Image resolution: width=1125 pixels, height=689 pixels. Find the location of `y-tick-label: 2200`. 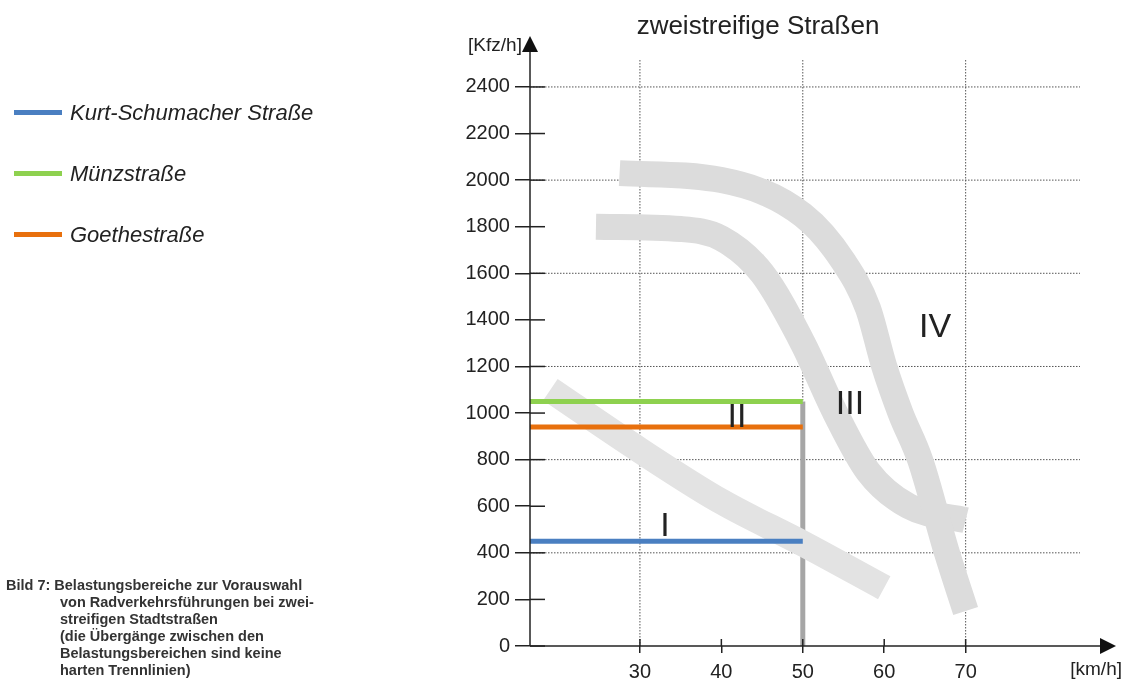

y-tick-label: 2200 is located at coordinates (487, 132).